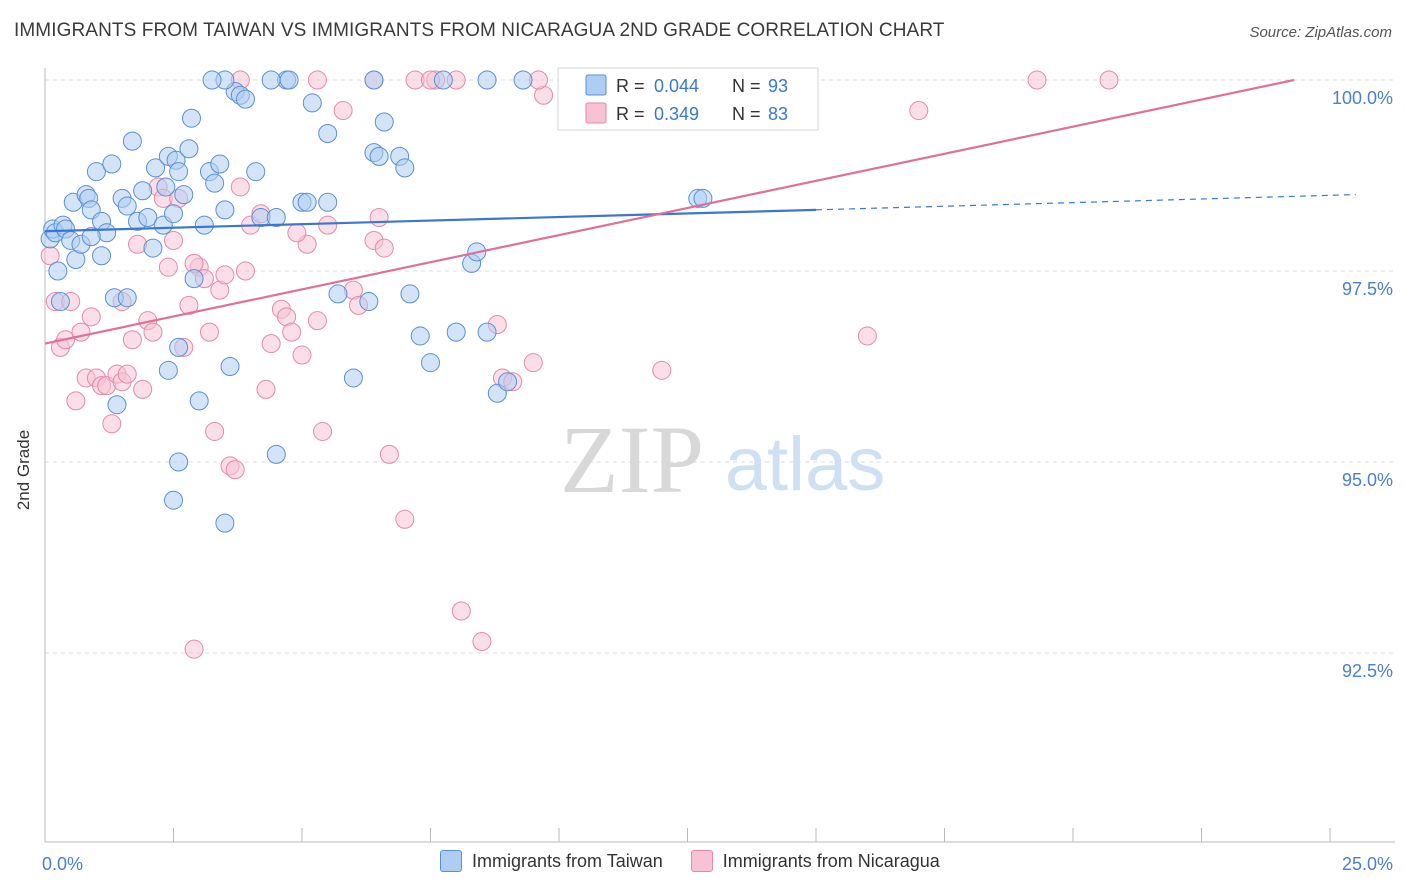 The width and height of the screenshot is (1406, 892). What do you see at coordinates (815, 861) in the screenshot?
I see `legend-item-nicaragua: Immigrants from Nicaragua` at bounding box center [815, 861].